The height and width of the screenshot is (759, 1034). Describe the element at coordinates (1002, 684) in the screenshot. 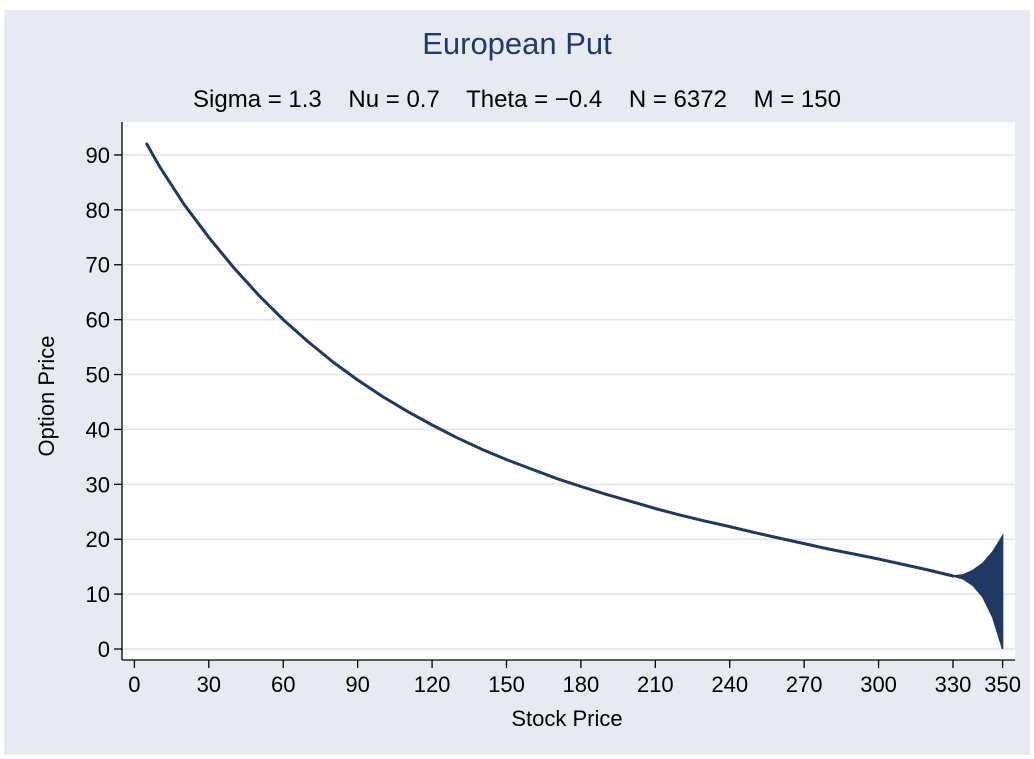

I see `x-tick-label-350: 350` at that location.